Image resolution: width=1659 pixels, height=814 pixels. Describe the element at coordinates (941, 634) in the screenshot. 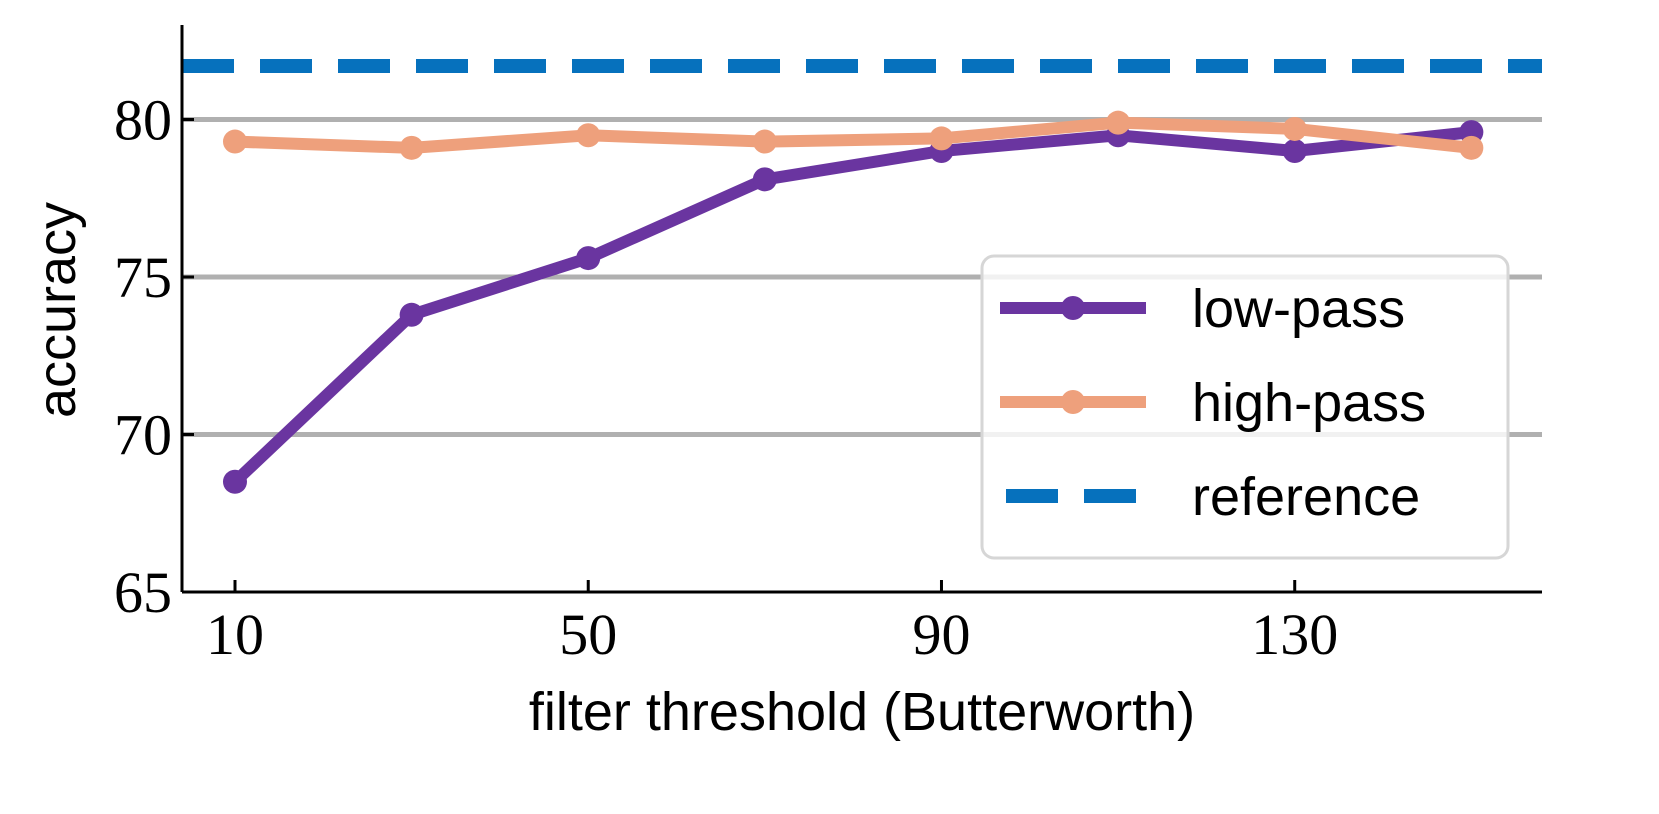

I see `x-tick-label-90: 90` at that location.